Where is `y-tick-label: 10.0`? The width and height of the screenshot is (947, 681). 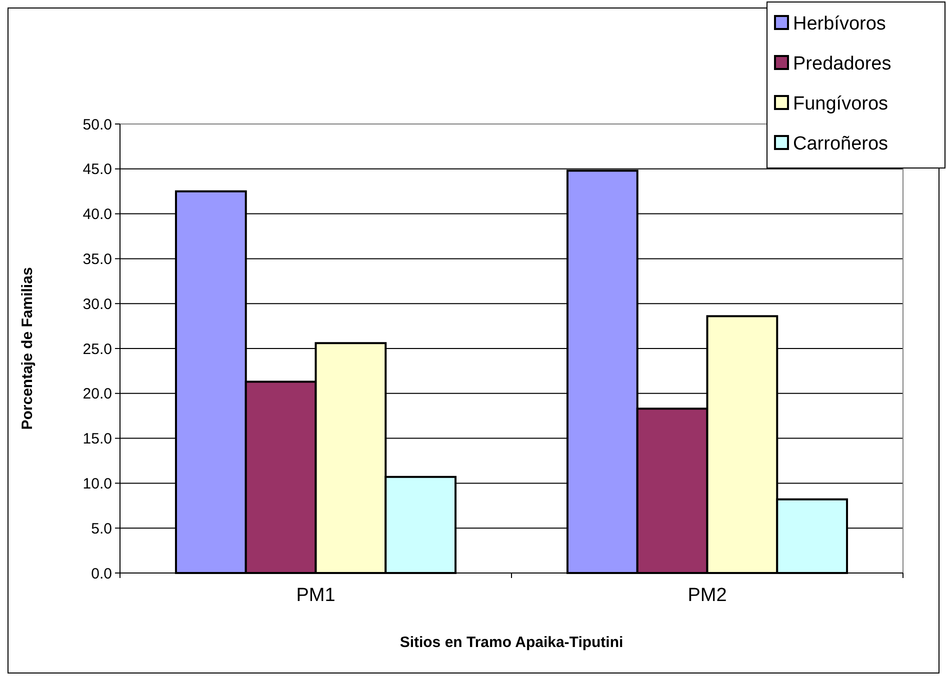
y-tick-label: 10.0 is located at coordinates (97, 483).